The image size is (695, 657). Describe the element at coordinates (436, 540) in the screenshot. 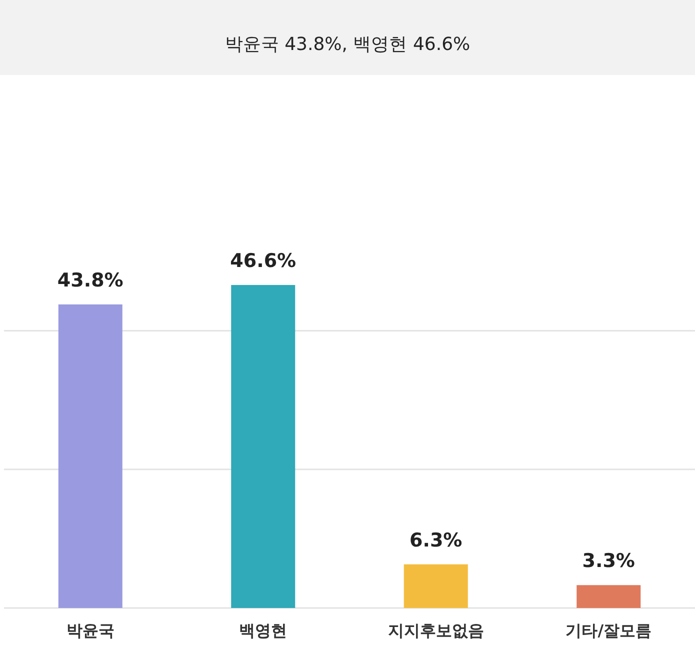

I see `data-label: 6.3%` at that location.